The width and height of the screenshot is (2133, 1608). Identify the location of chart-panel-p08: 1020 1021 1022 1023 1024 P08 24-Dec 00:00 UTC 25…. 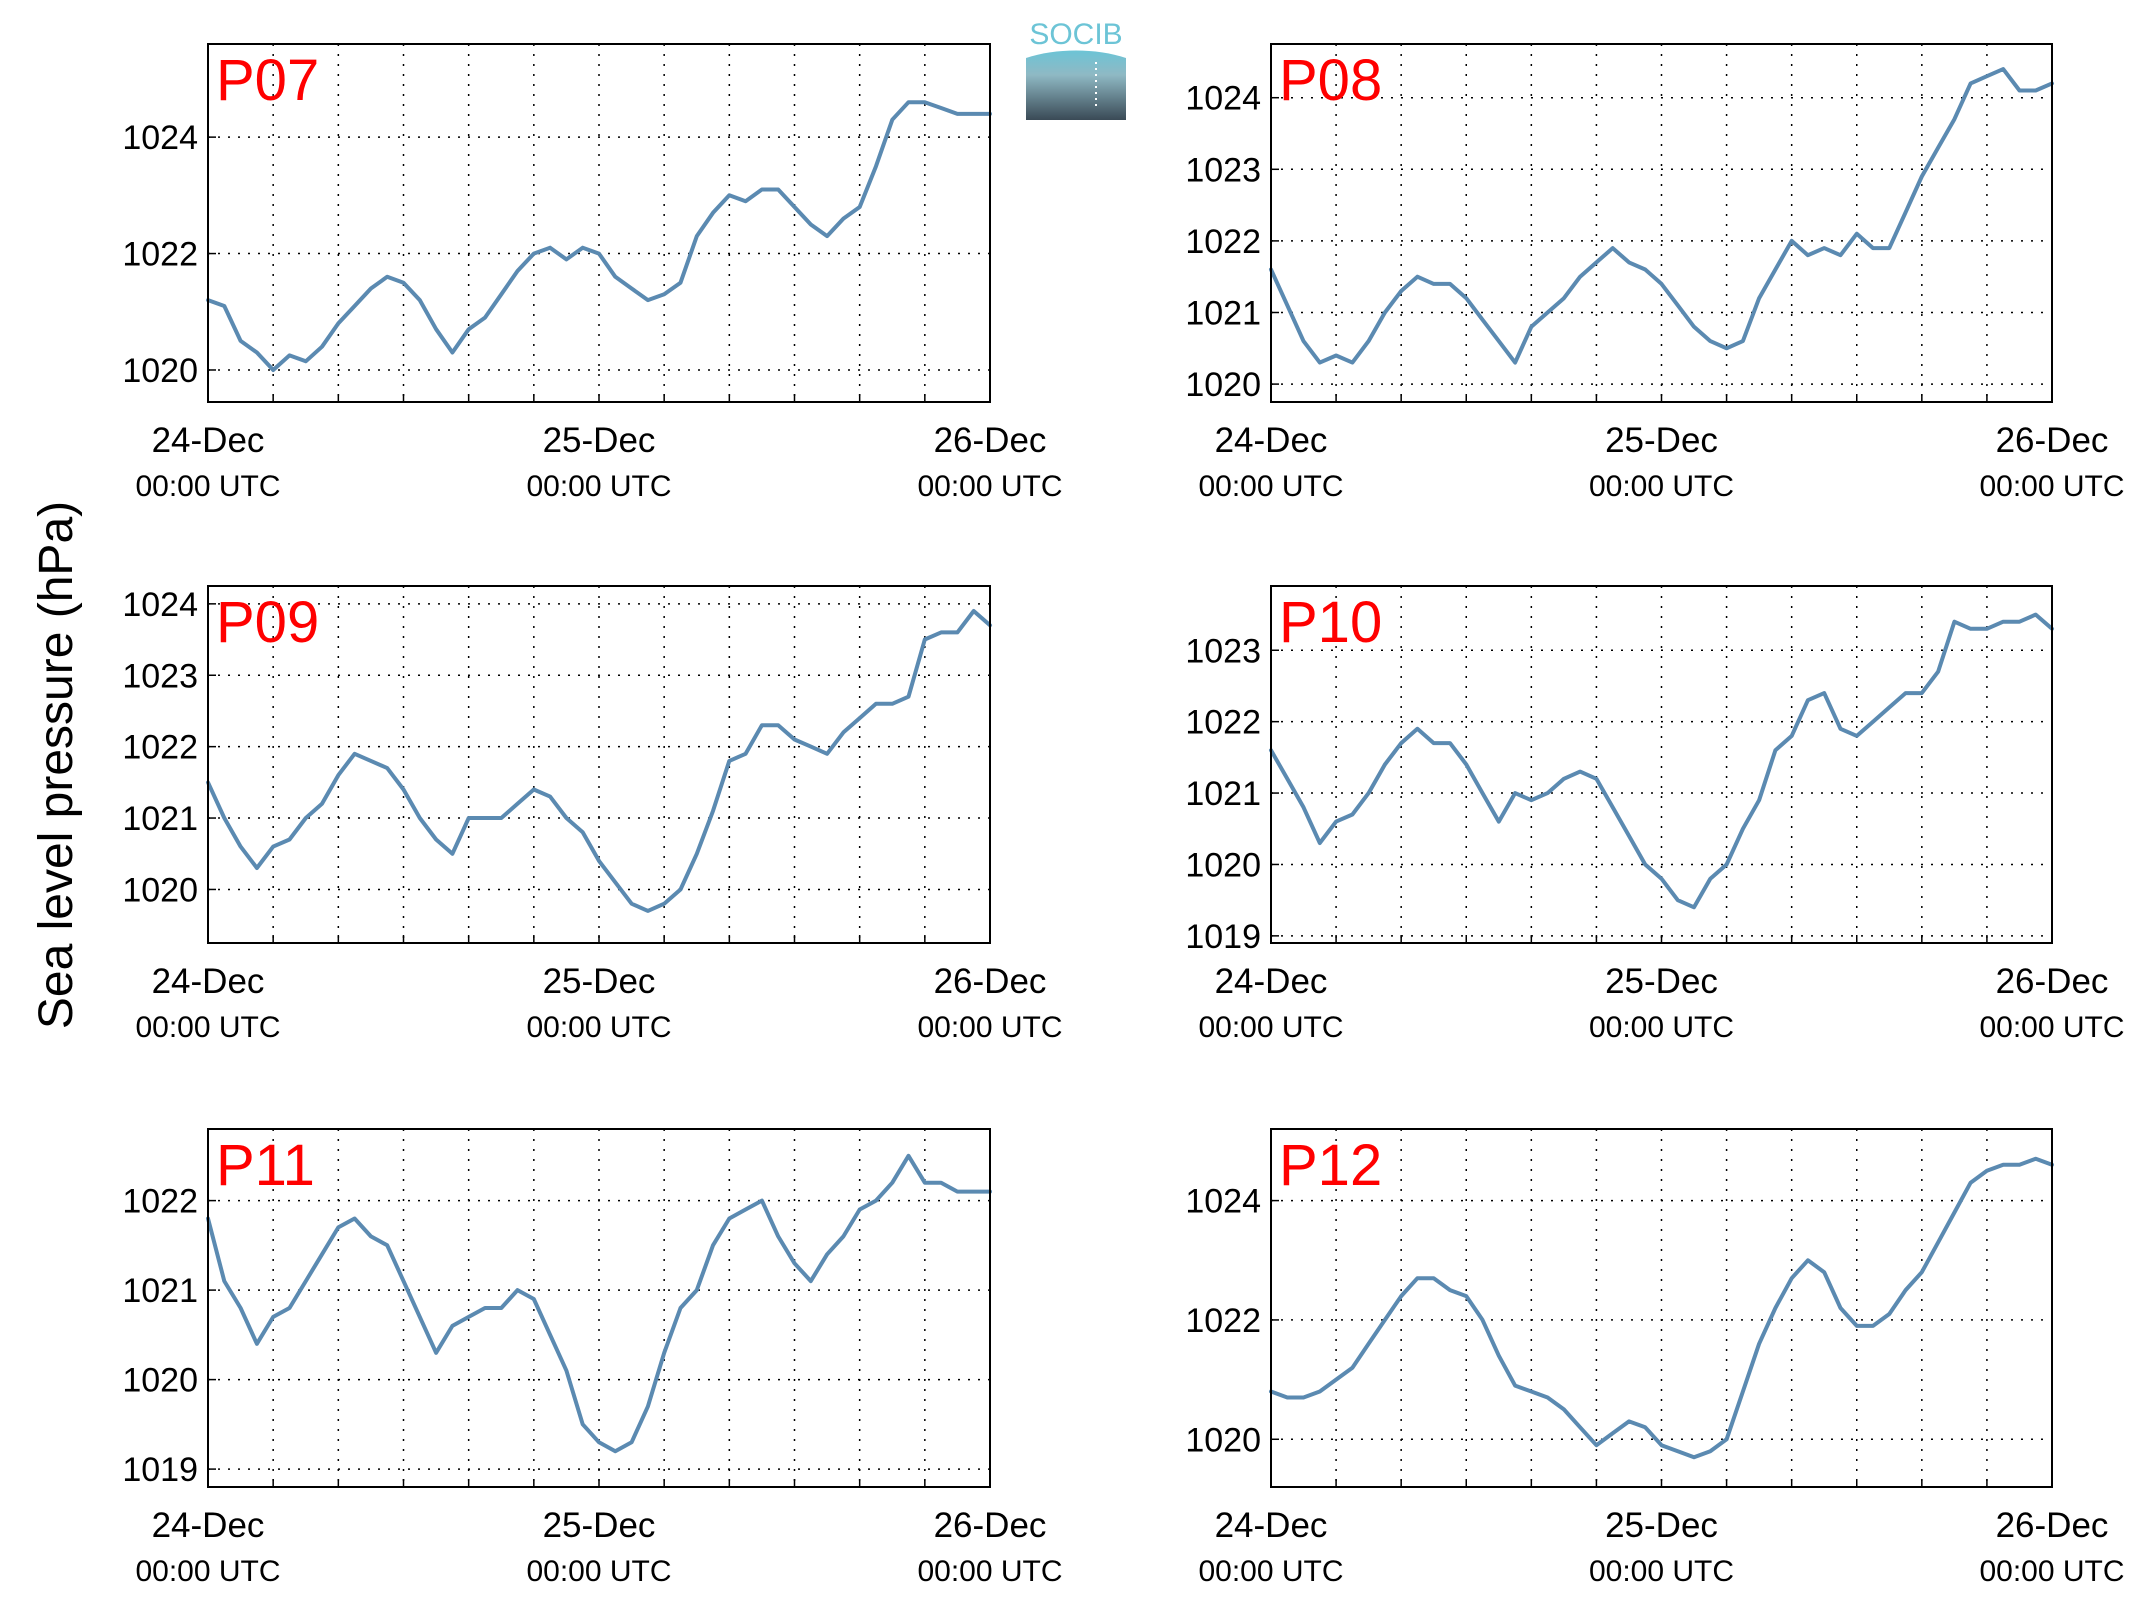
(1655, 273).